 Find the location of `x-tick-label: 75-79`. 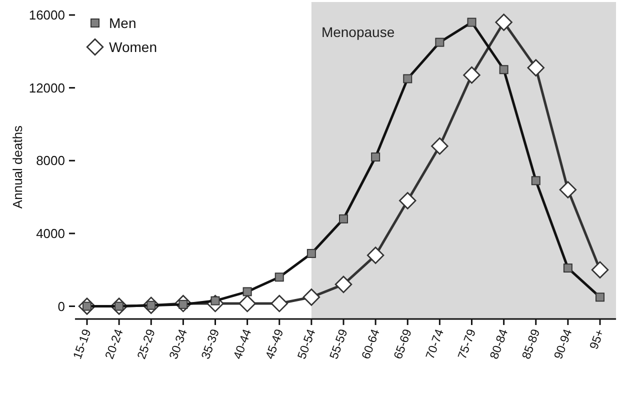

x-tick-label: 75-79 is located at coordinates (466, 343).